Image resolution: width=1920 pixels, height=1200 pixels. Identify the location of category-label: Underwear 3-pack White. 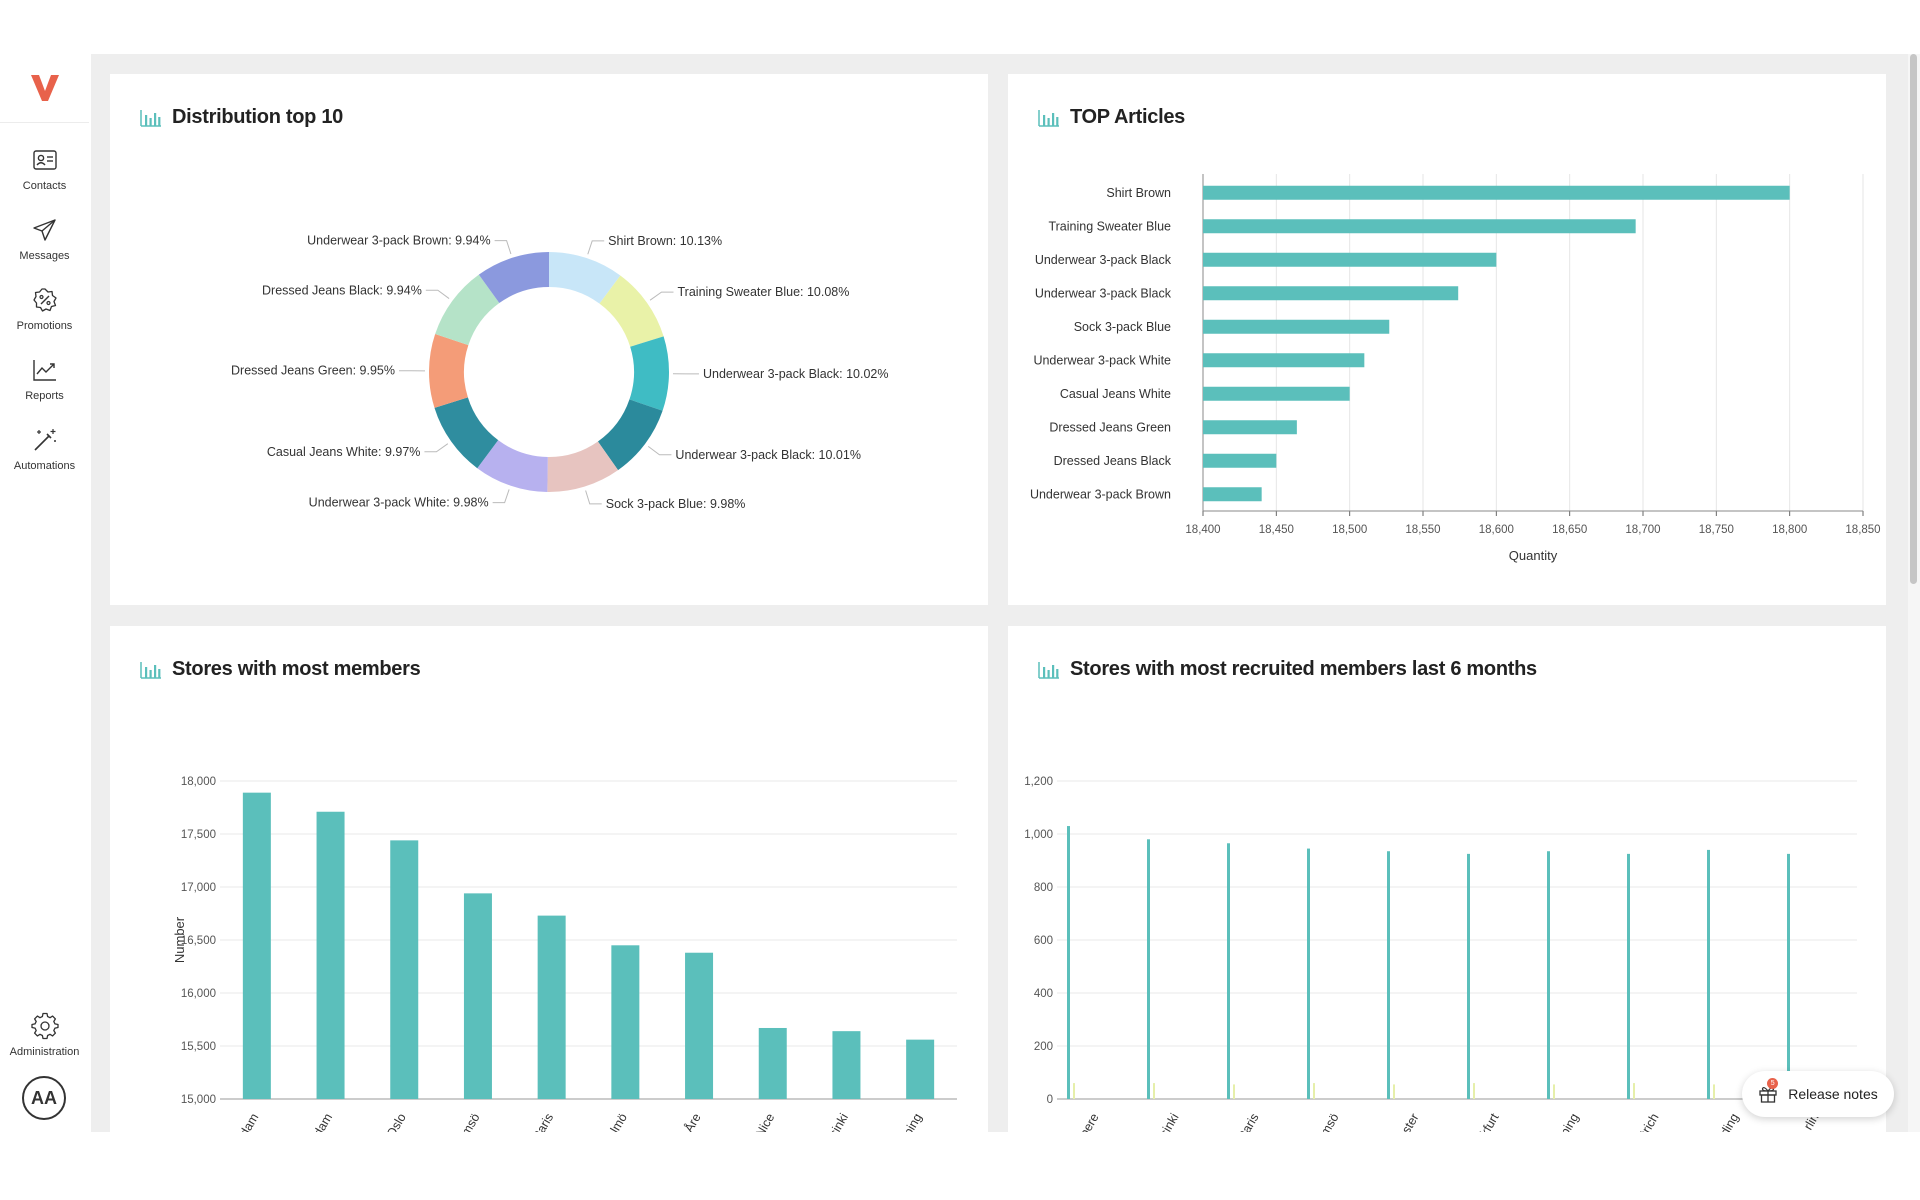
(1102, 360).